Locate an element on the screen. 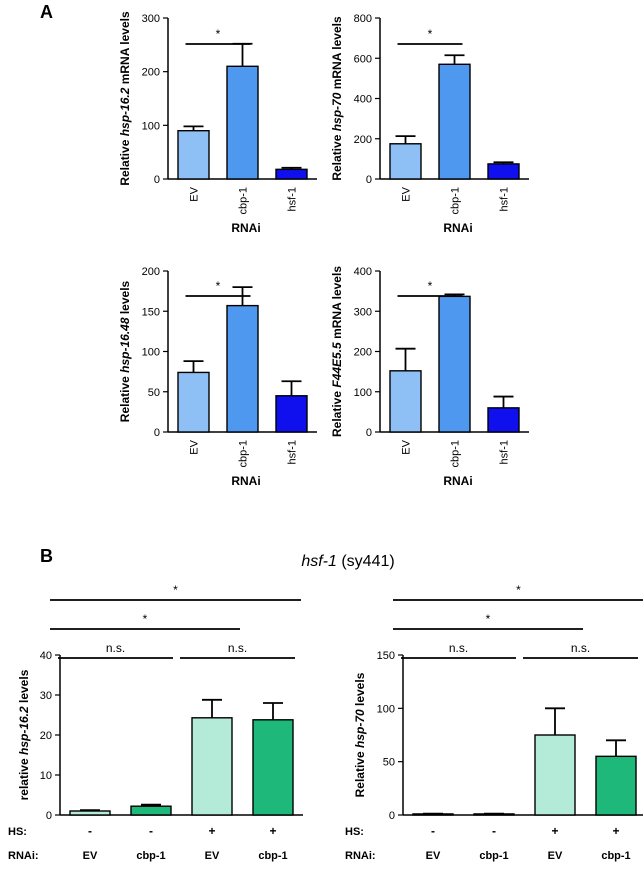 The width and height of the screenshot is (643, 870). y-tick-label: 150 is located at coordinates (151, 312).